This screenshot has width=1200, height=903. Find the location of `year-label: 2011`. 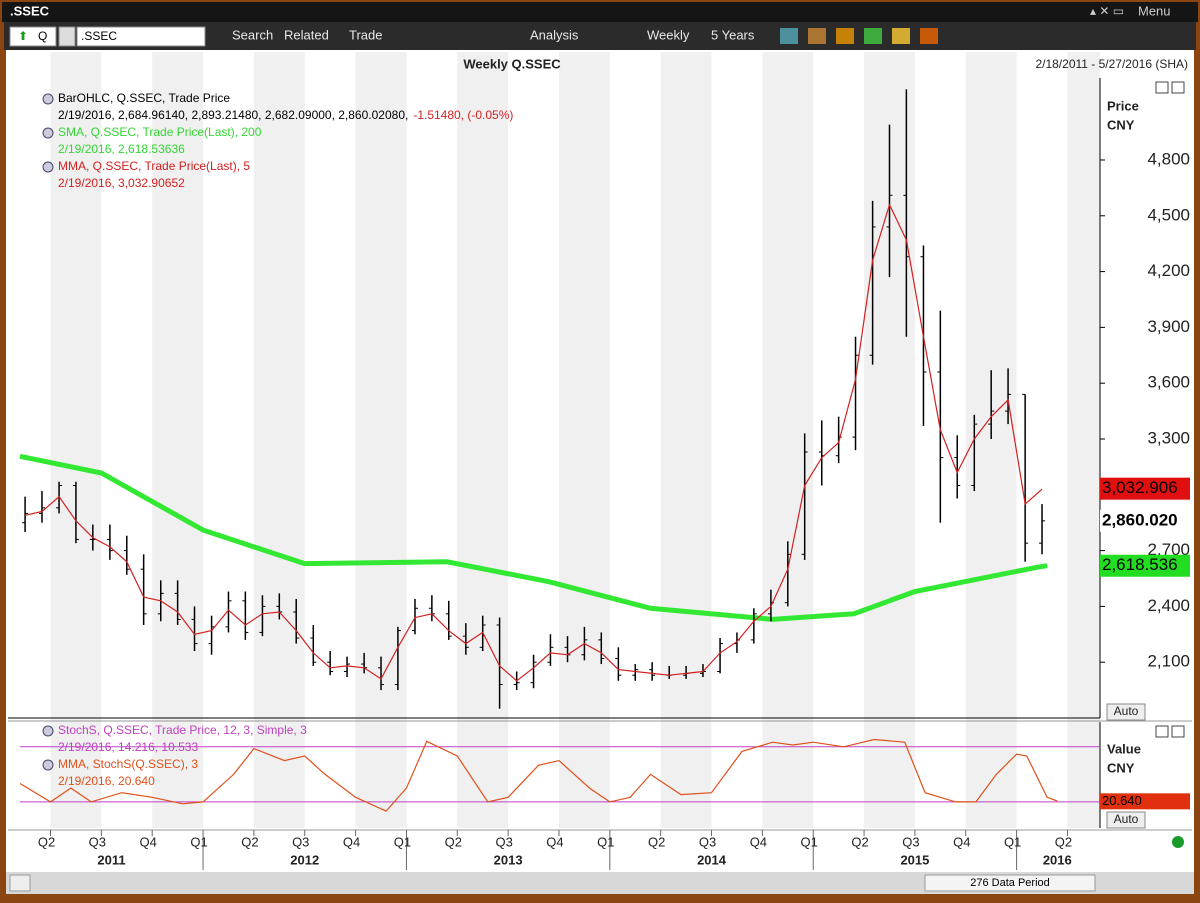

year-label: 2011 is located at coordinates (111, 859).